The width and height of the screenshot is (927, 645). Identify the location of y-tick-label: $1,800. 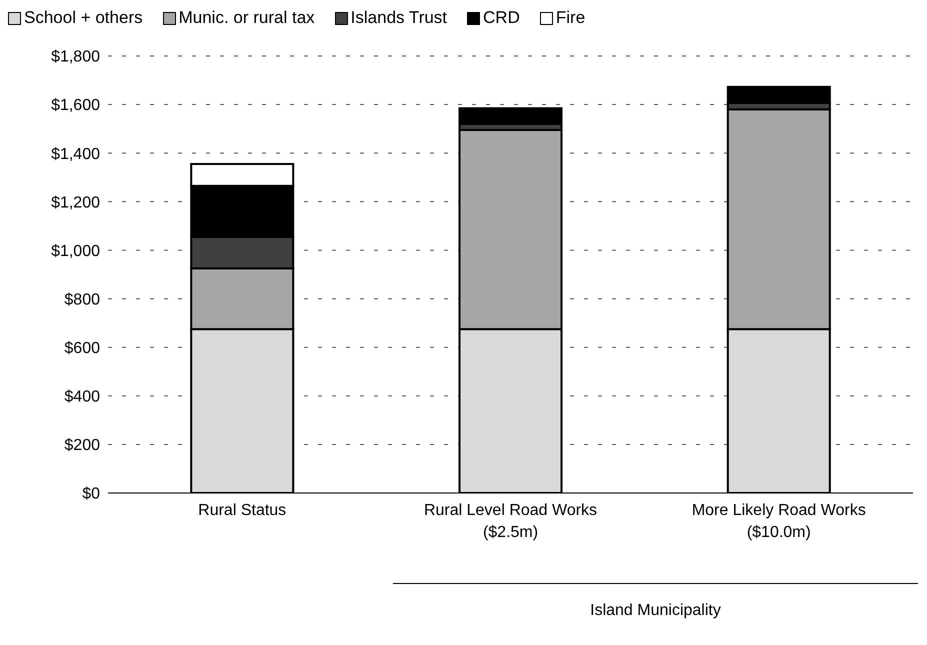
(75, 57).